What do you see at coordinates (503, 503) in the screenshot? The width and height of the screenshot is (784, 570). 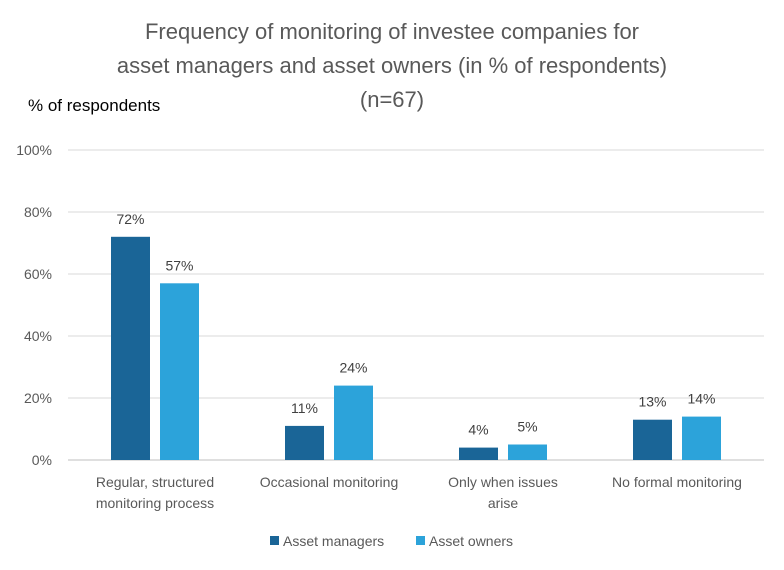 I see `x-tick-label: arise` at bounding box center [503, 503].